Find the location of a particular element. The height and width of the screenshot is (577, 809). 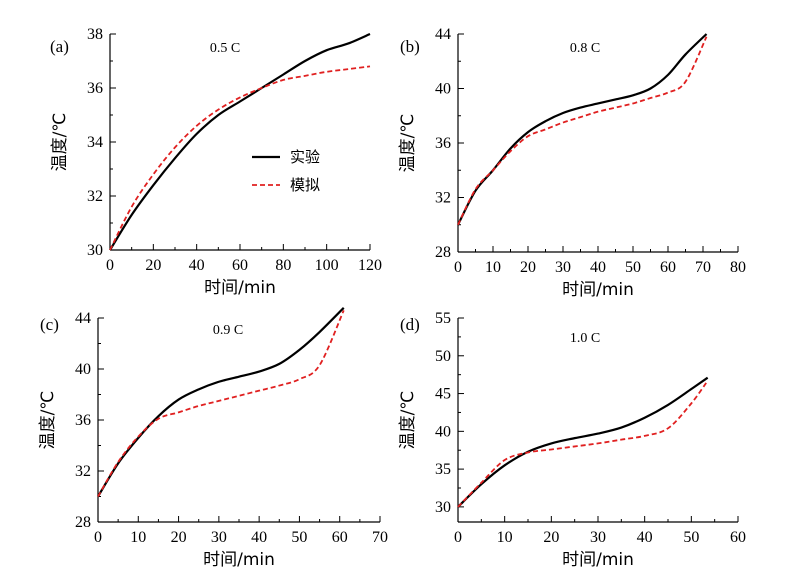

panel-d-y-tick-label: 50 is located at coordinates (443, 356).